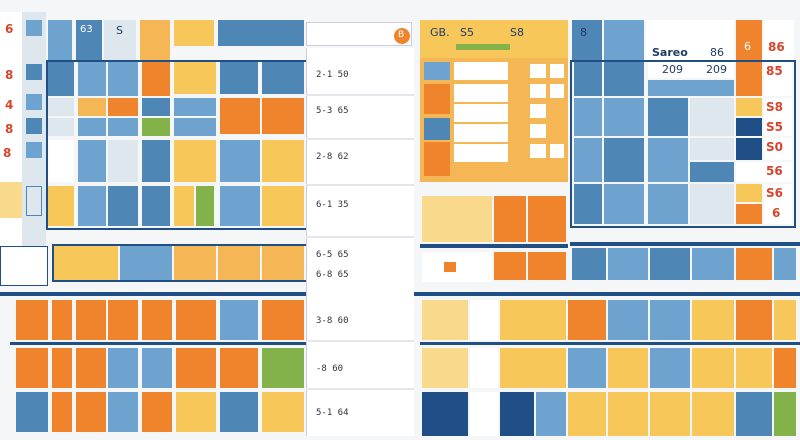 The image size is (800, 440). What do you see at coordinates (778, 117) in the screenshot?
I see `rp-b7` at bounding box center [778, 117].